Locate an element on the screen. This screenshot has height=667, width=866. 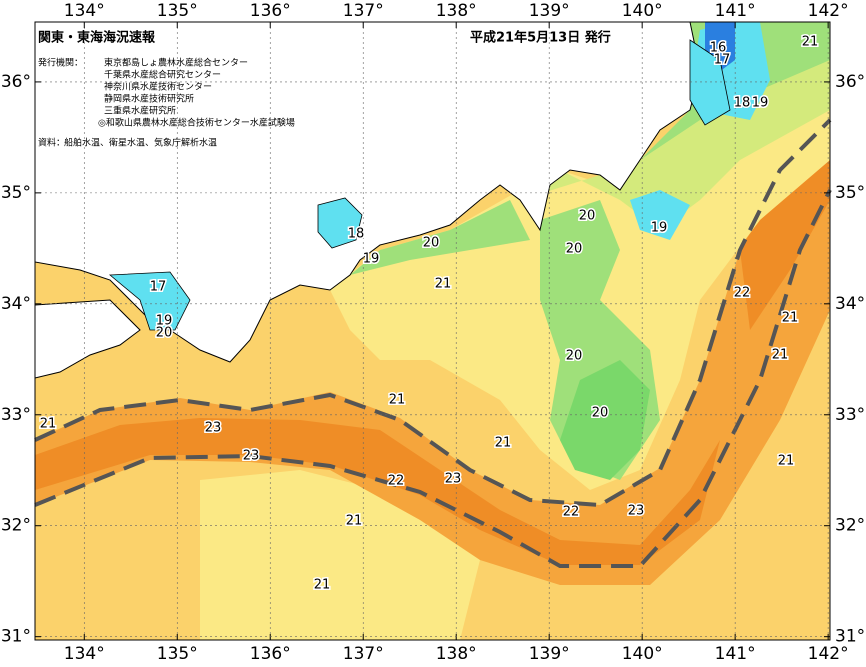
cold-core is located at coordinates (605, 420).